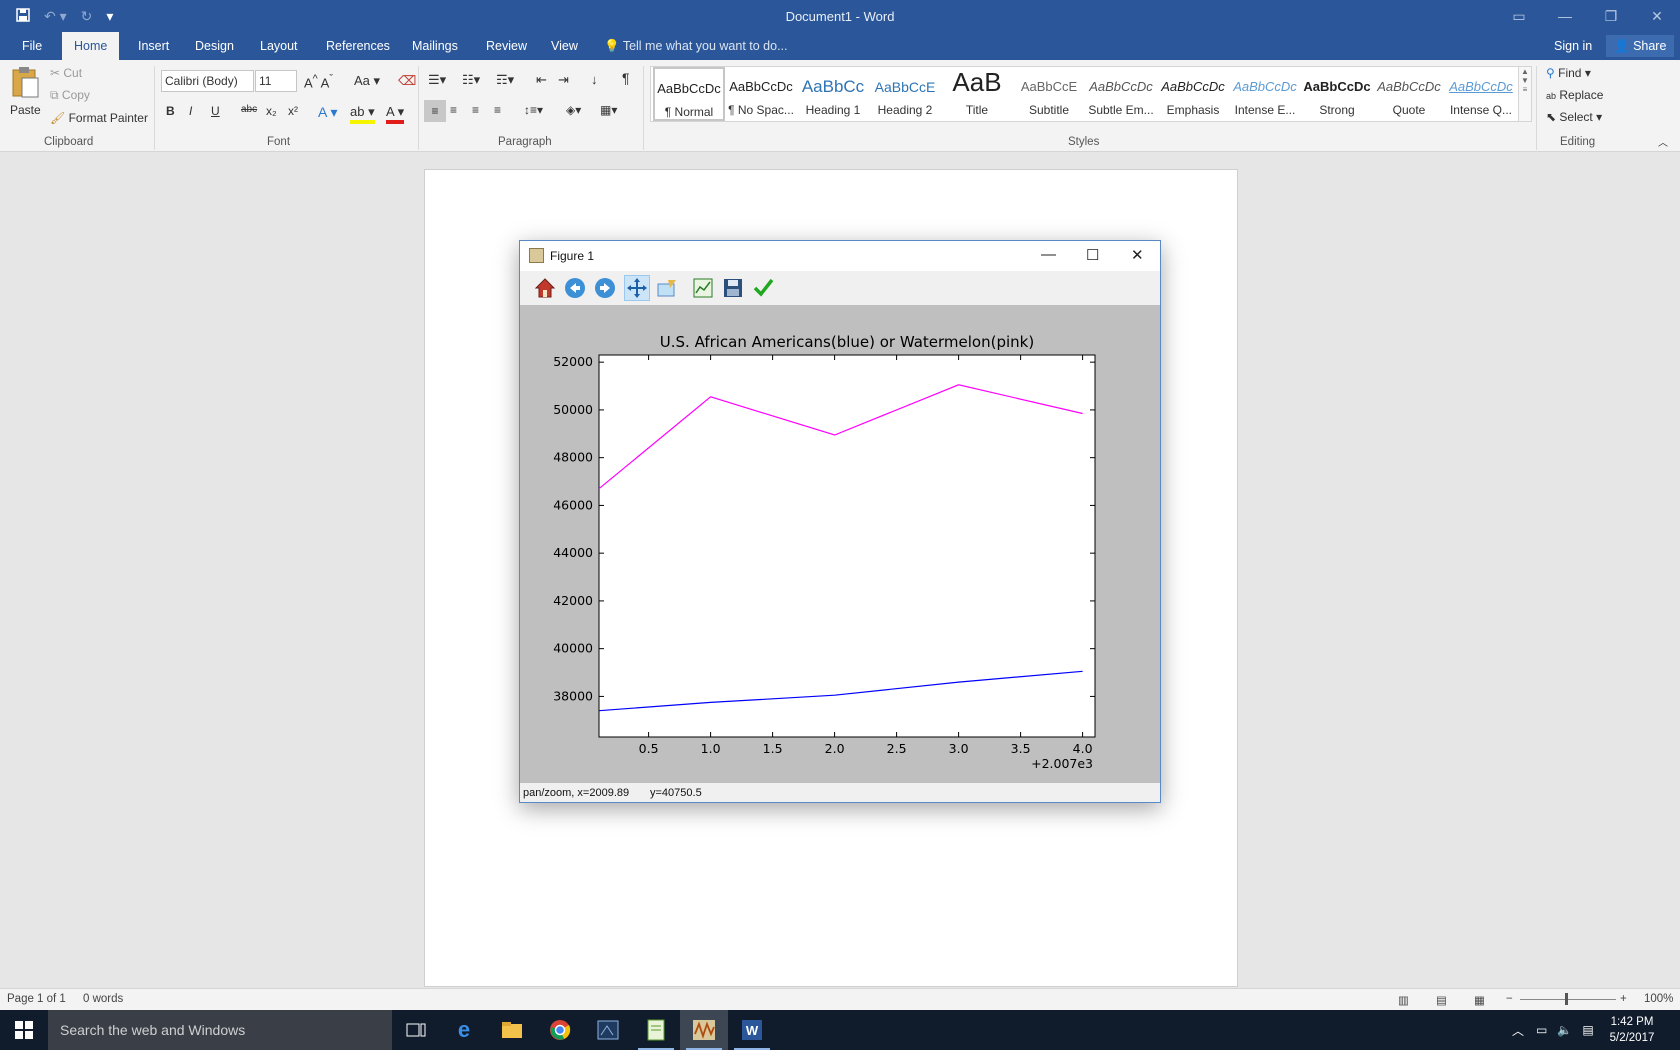 This screenshot has width=1680, height=1050. What do you see at coordinates (1193, 94) in the screenshot?
I see `style-emphasis: AaBbCcDc Emphasis` at bounding box center [1193, 94].